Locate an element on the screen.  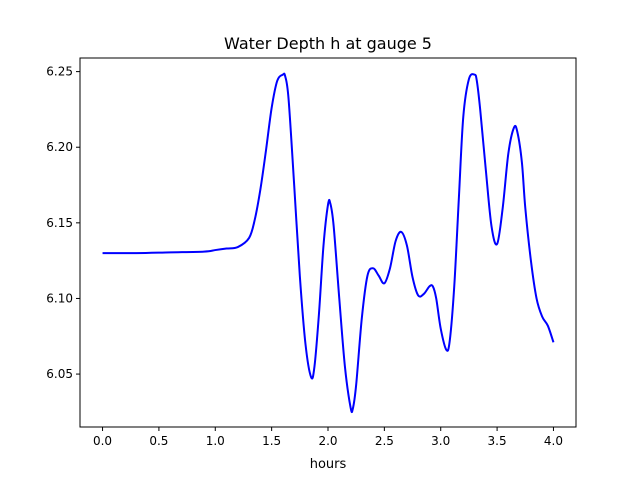
x-axis-label: hours is located at coordinates (328, 464).